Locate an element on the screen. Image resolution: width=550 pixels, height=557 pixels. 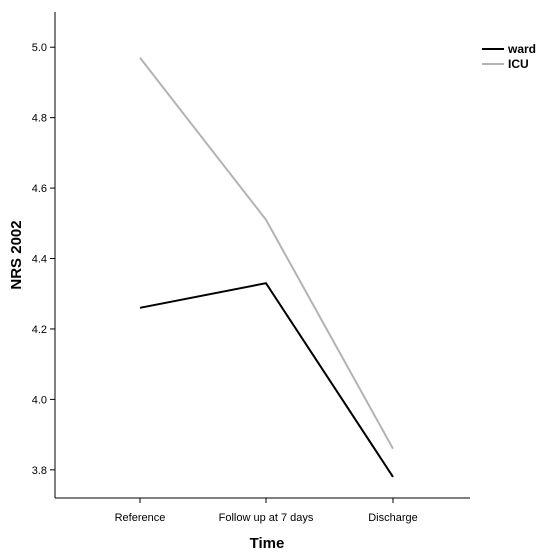
x-ticks: Reference Follow up at 7 days Discharge is located at coordinates (266, 511).